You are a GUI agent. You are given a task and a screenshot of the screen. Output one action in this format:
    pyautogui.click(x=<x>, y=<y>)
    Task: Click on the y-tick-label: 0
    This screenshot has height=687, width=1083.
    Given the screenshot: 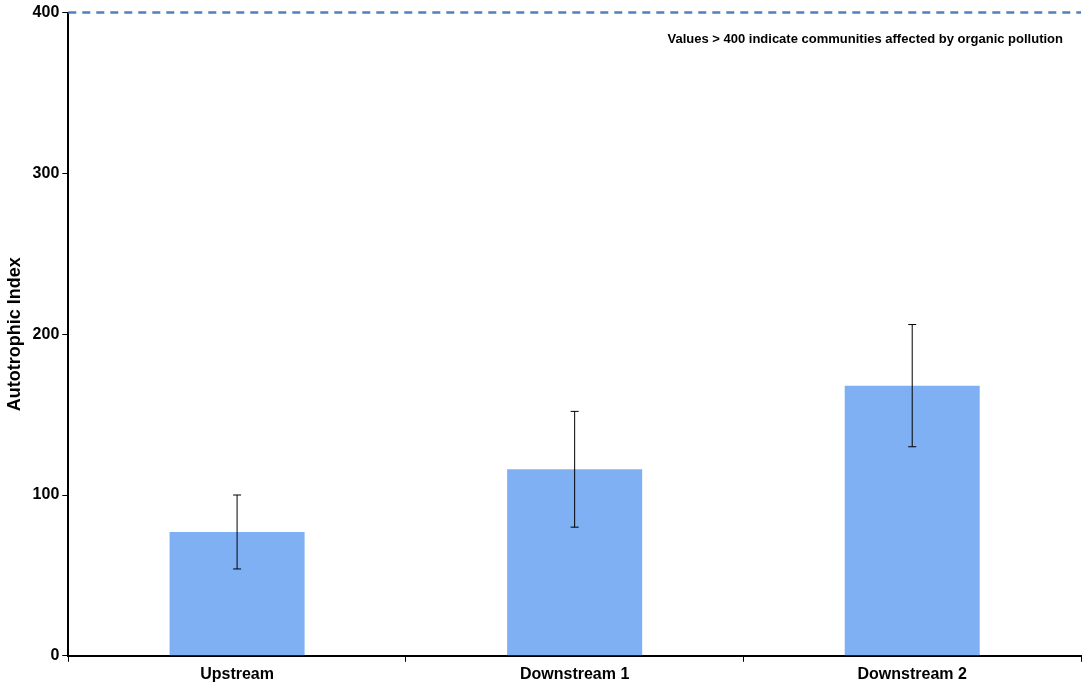 What is the action you would take?
    pyautogui.click(x=55, y=655)
    